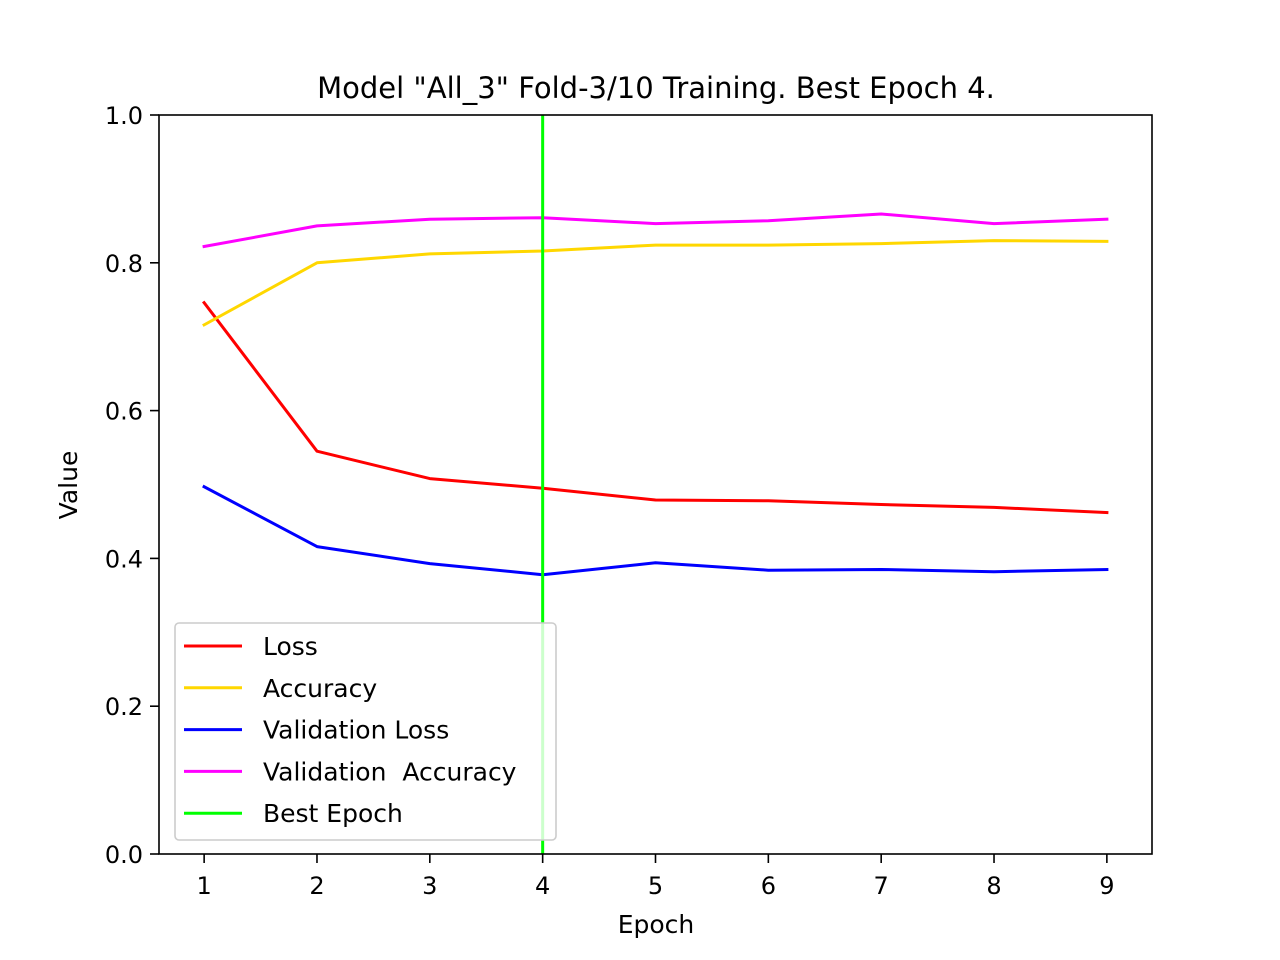 The width and height of the screenshot is (1280, 960). Describe the element at coordinates (203, 886) in the screenshot. I see `x-tick-label: 1` at that location.